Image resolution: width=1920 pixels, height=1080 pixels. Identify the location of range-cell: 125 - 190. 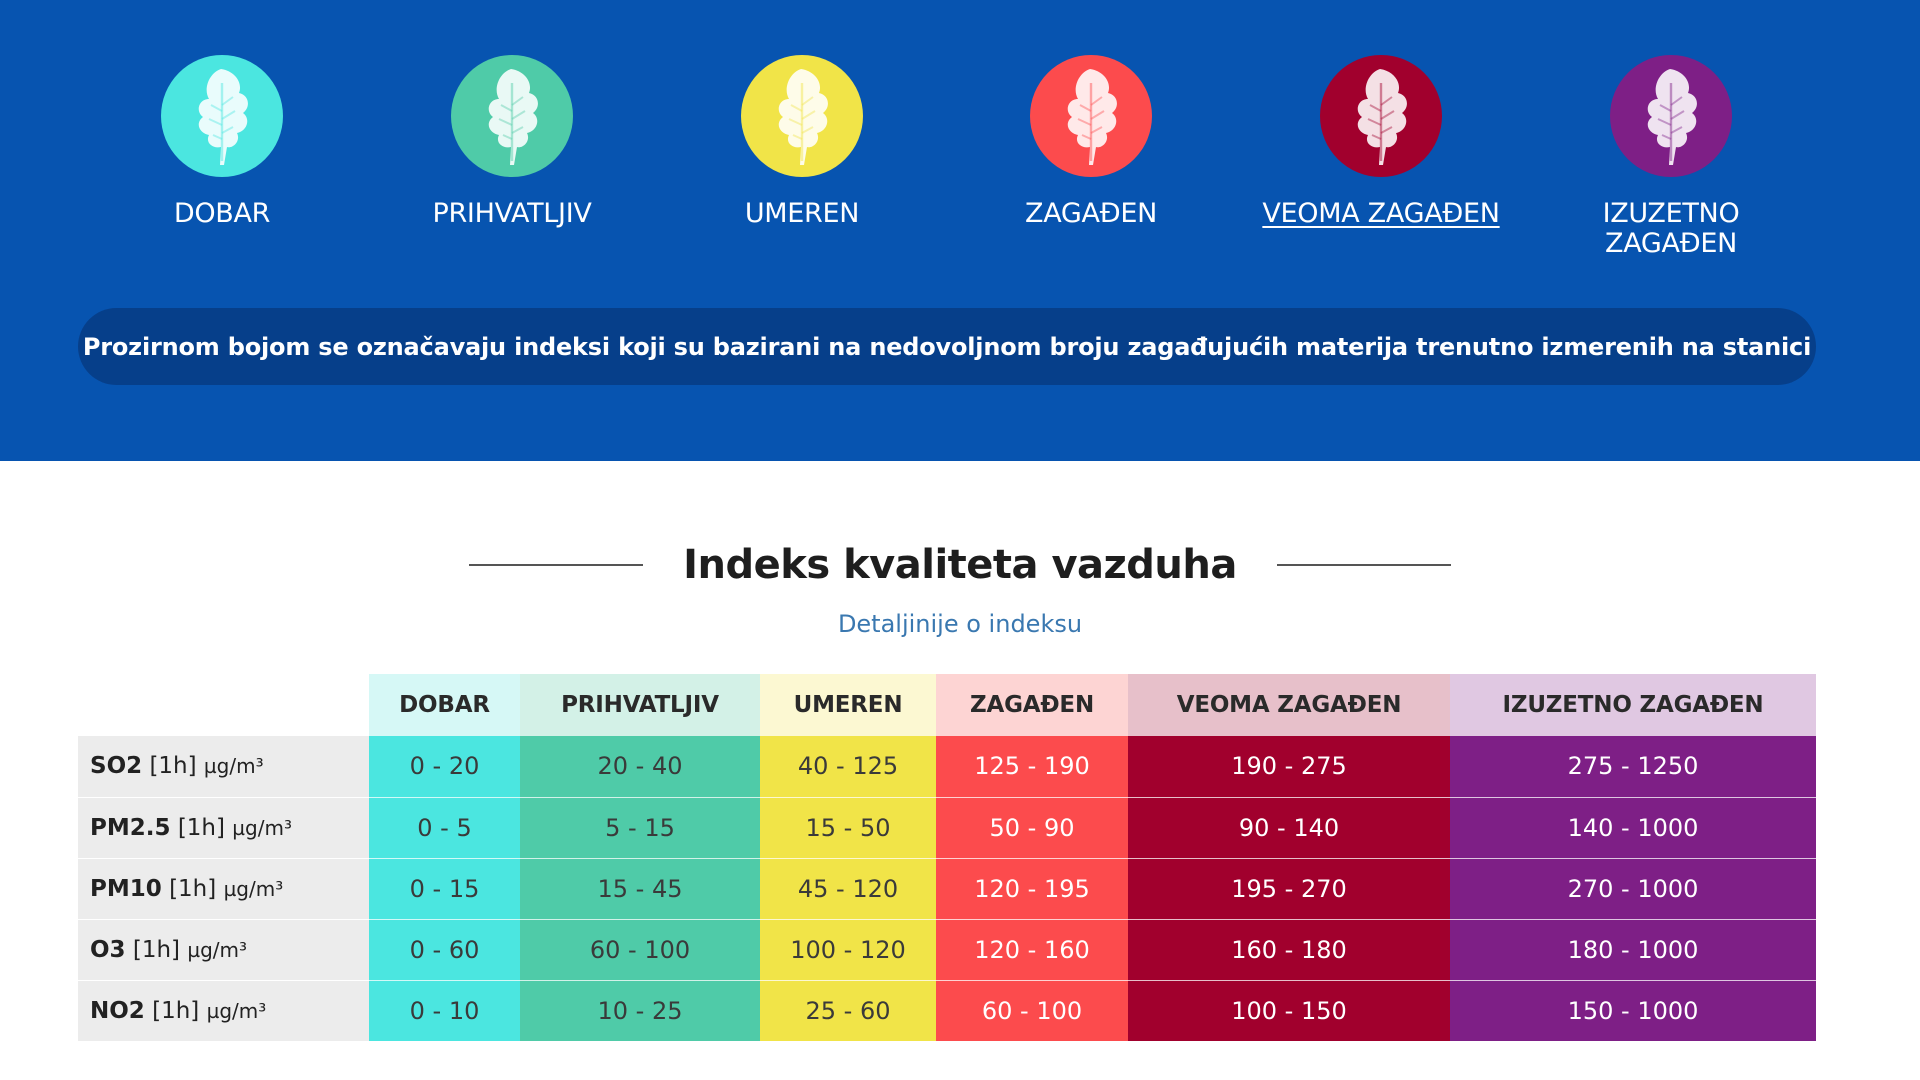
(1032, 767).